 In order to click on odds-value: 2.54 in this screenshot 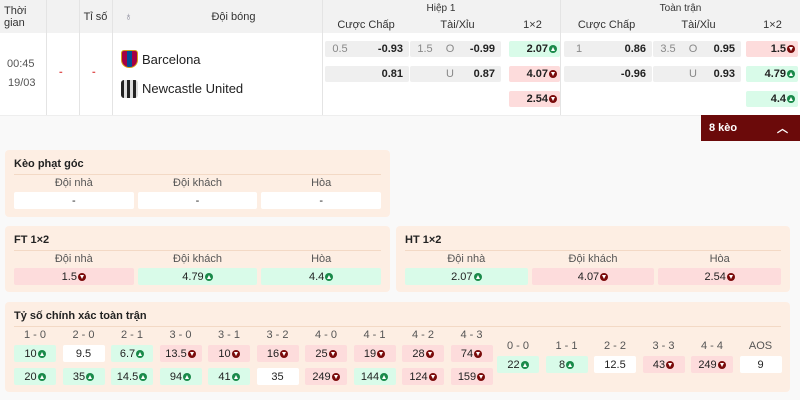, I will do `click(715, 276)`.